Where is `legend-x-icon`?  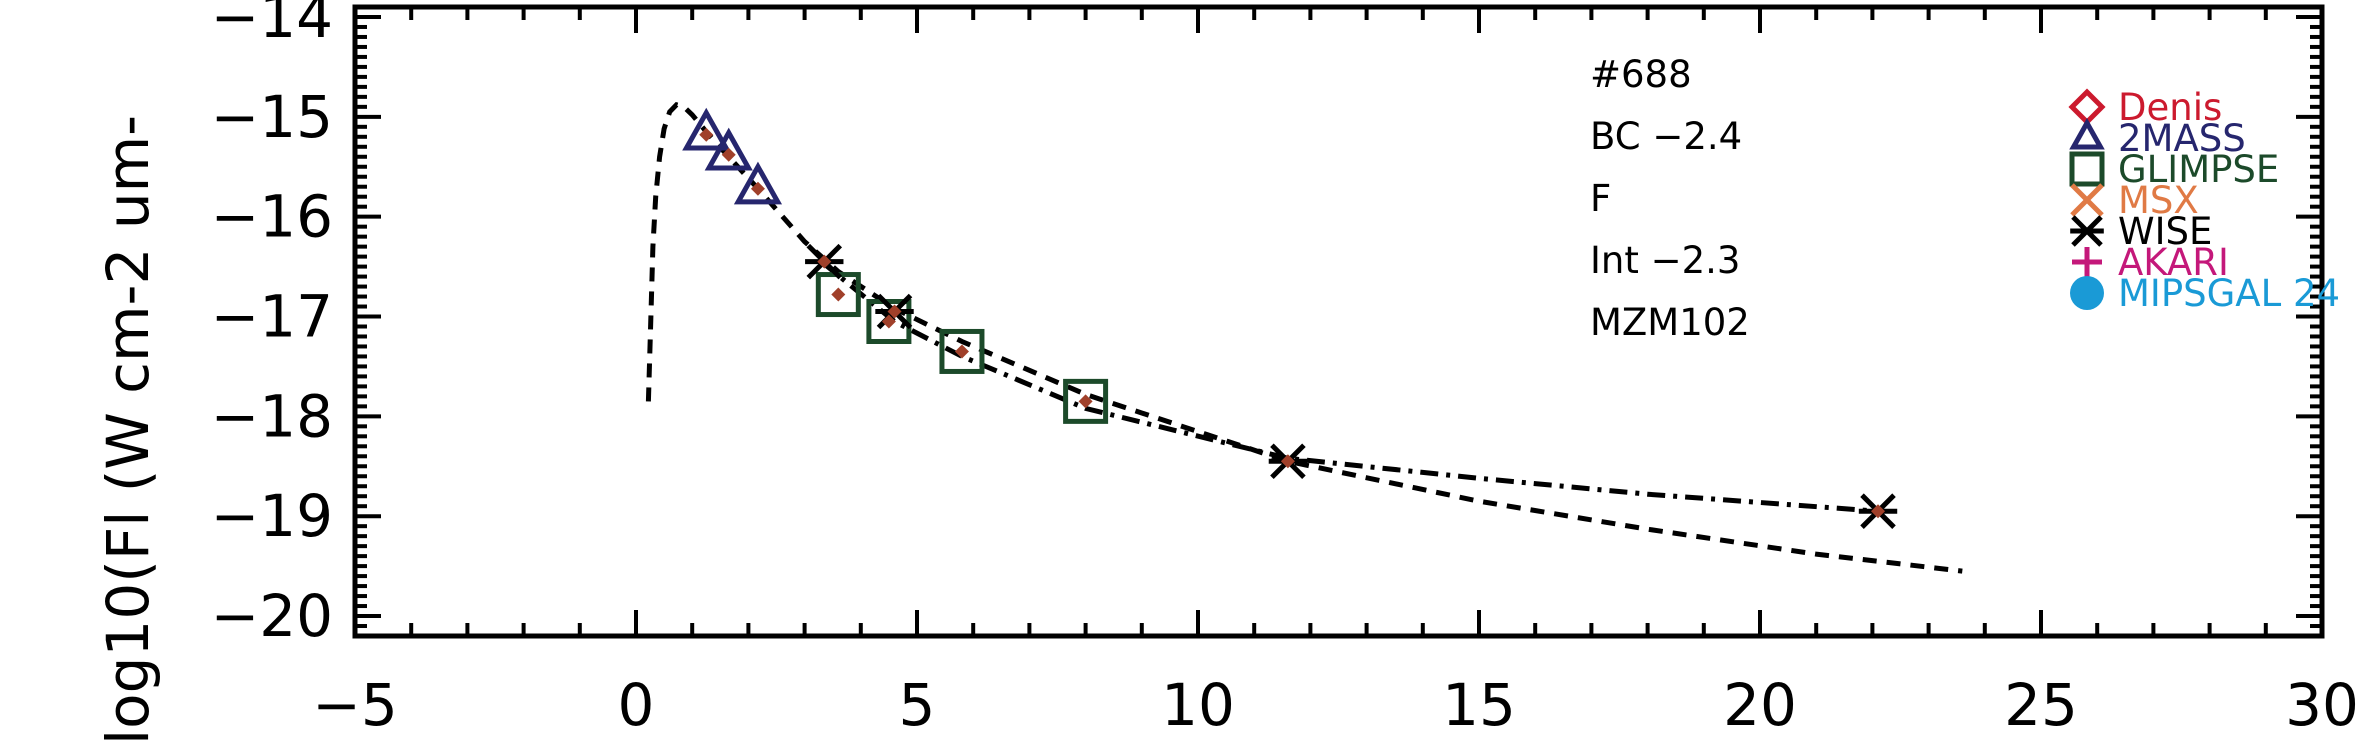 legend-x-icon is located at coordinates (2087, 200).